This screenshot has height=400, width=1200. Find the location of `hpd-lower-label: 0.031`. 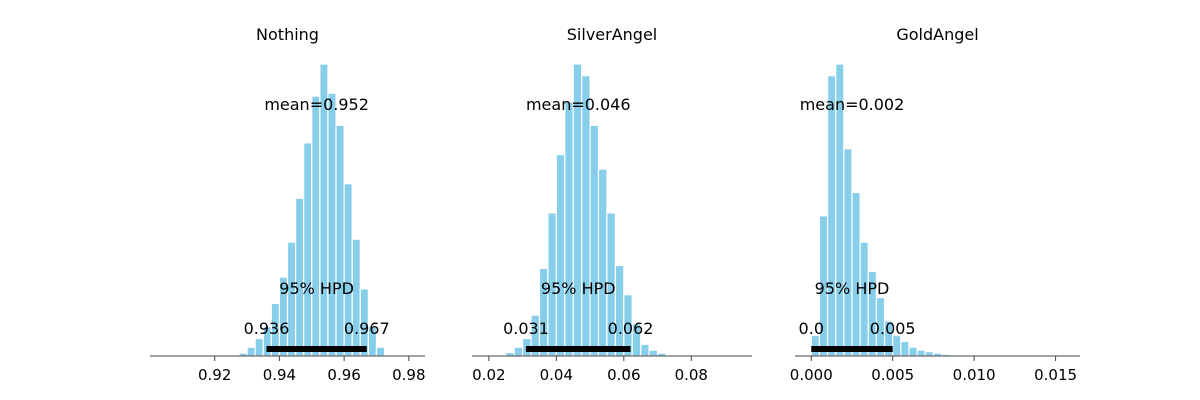

hpd-lower-label: 0.031 is located at coordinates (526, 328).